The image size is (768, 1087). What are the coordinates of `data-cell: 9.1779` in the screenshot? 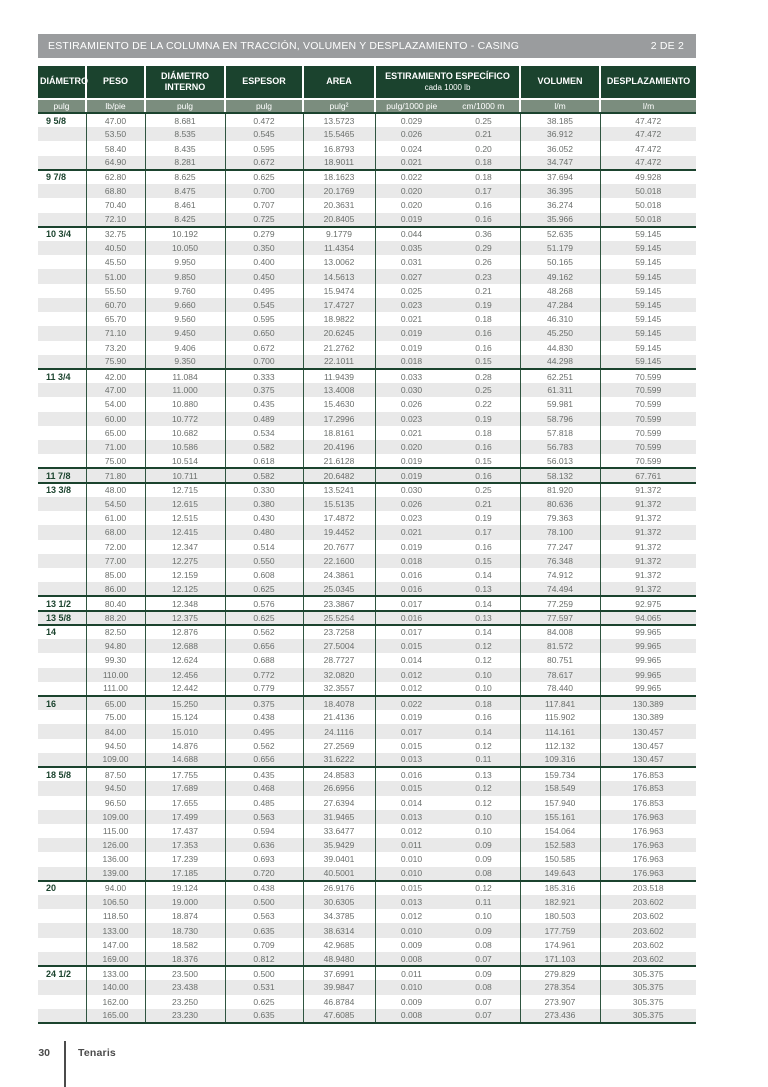 It's located at (338, 233).